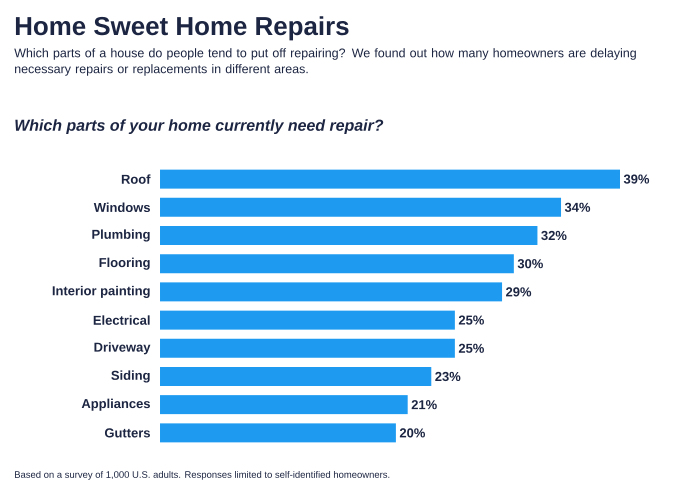 This screenshot has width=680, height=500. I want to click on y-tick-label: Electrical, so click(122, 320).